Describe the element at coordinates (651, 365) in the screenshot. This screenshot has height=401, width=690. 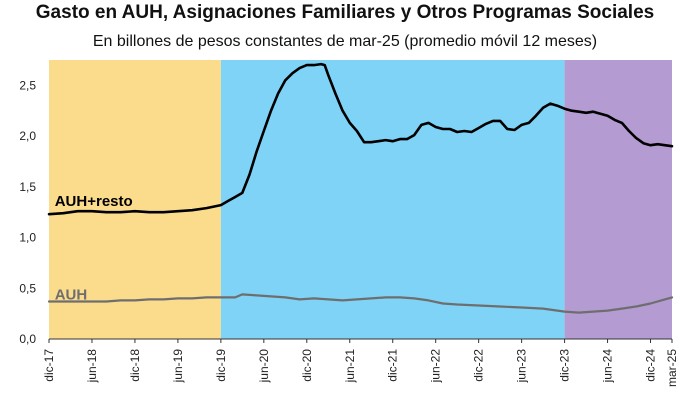
I see `x-tick-label: dic-24` at that location.